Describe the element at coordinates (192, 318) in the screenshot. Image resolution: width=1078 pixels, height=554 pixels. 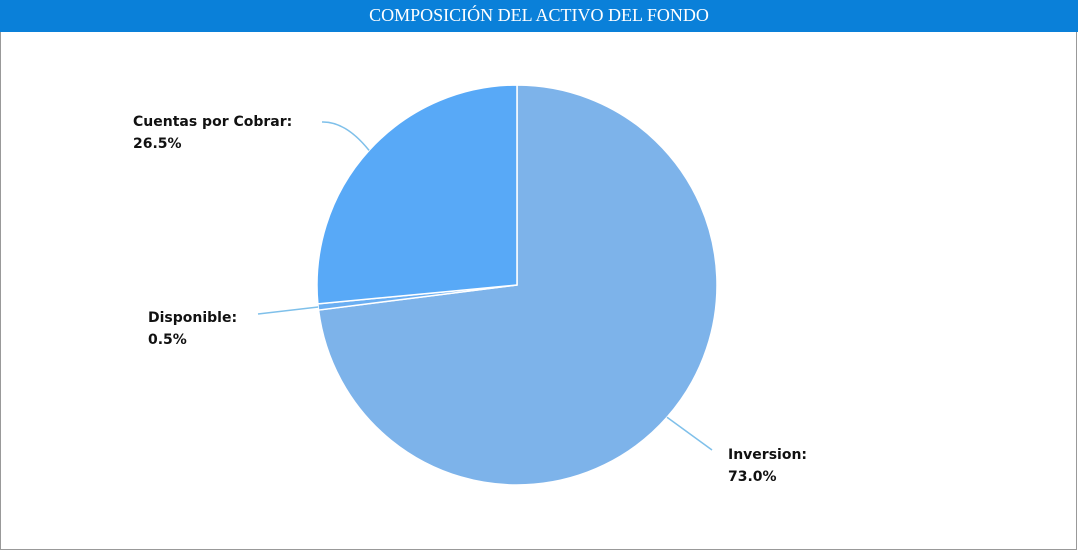
I see `slice-label: Disponible:` at that location.